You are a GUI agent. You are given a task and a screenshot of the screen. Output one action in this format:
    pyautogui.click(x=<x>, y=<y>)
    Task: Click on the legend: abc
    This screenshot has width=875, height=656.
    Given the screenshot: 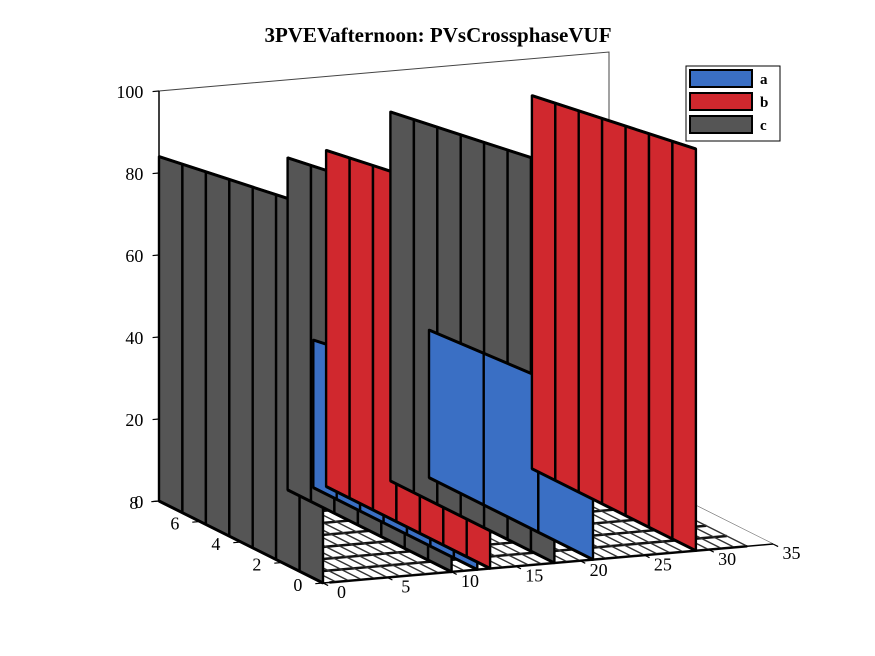 What is the action you would take?
    pyautogui.click(x=733, y=103)
    